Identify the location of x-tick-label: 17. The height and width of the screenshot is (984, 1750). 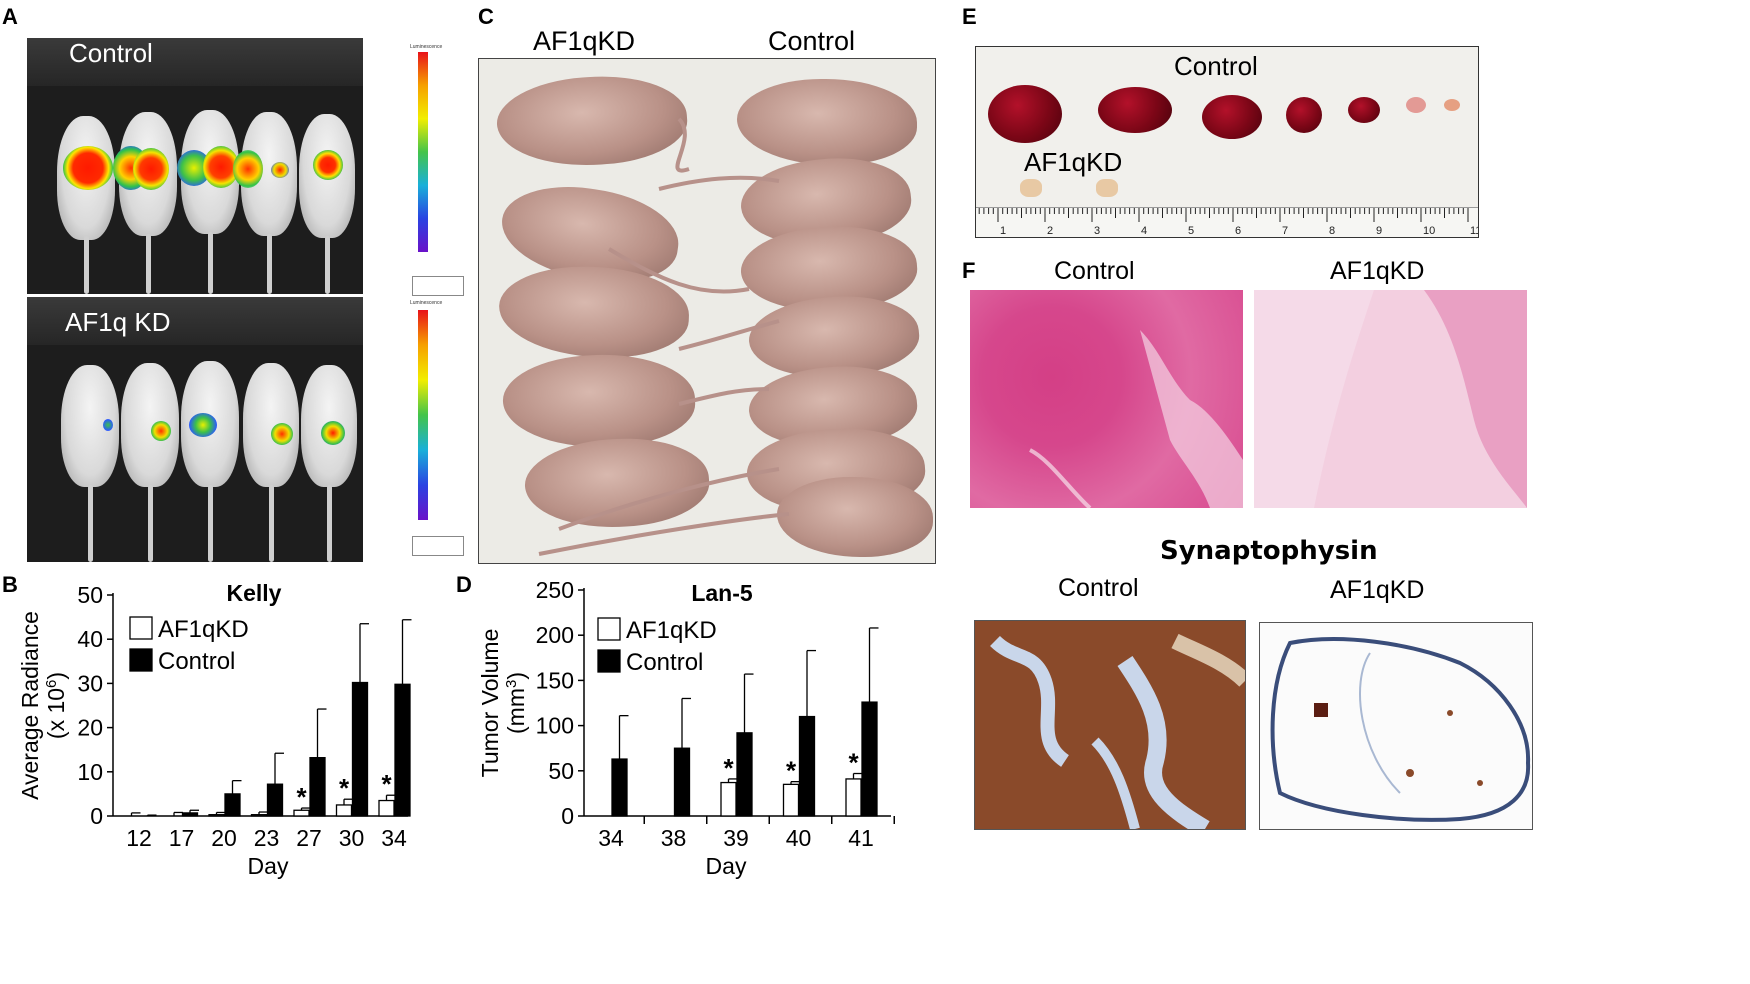
(182, 838).